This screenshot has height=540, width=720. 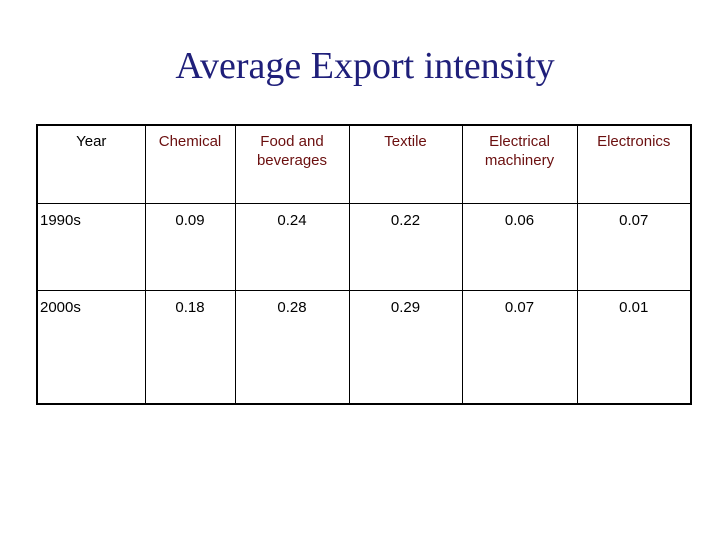 What do you see at coordinates (190, 247) in the screenshot?
I see `table-cell: 0.09` at bounding box center [190, 247].